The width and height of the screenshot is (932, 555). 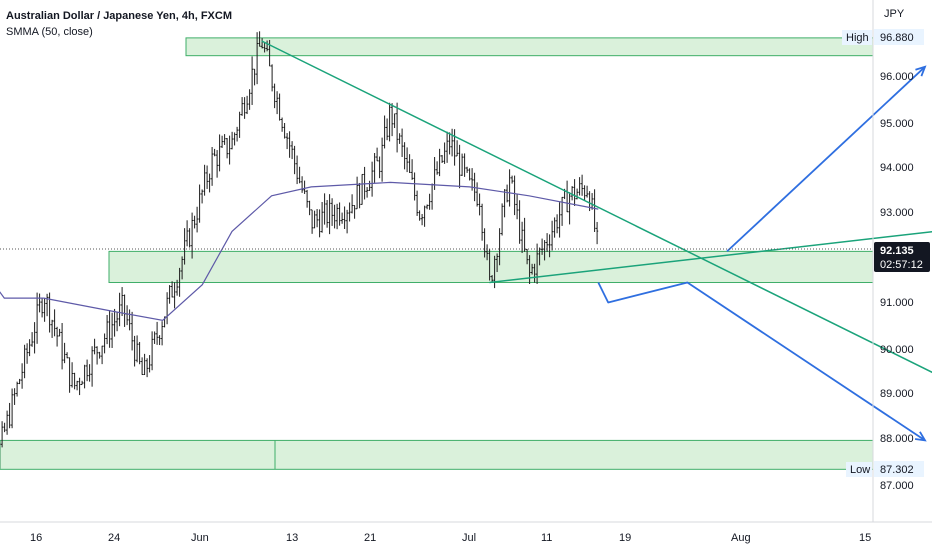 What do you see at coordinates (437, 454) in the screenshot?
I see `zone-low` at bounding box center [437, 454].